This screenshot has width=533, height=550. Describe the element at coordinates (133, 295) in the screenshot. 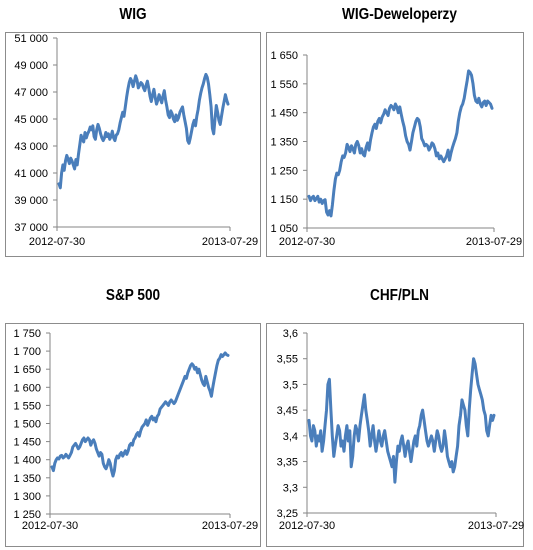

I see `chart-title: S&P 500` at that location.